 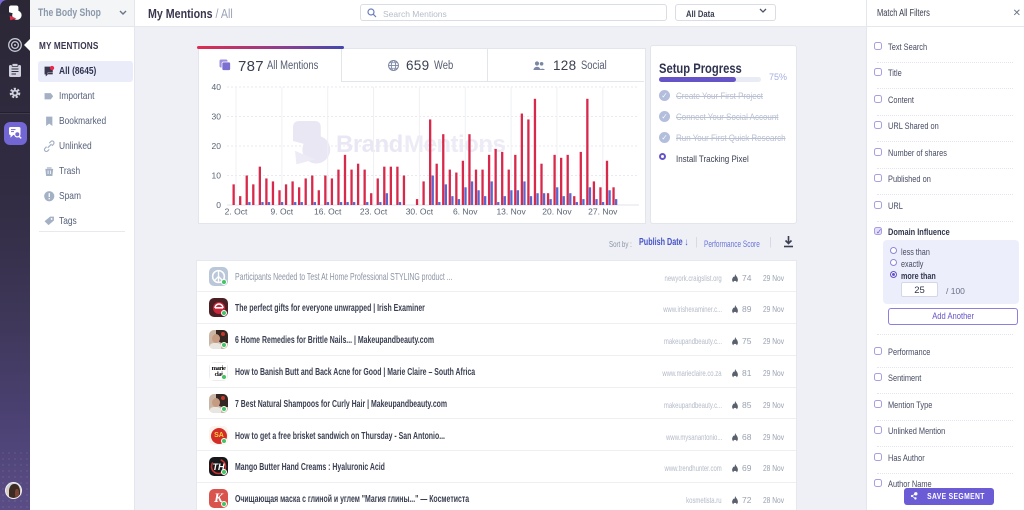 I want to click on svg-text: 40, so click(x=217, y=87).